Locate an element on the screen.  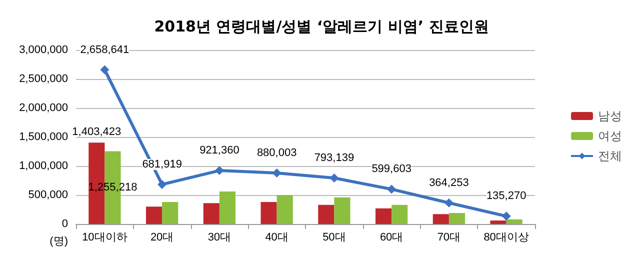
x-tick-label: 80대이상 is located at coordinates (506, 238).